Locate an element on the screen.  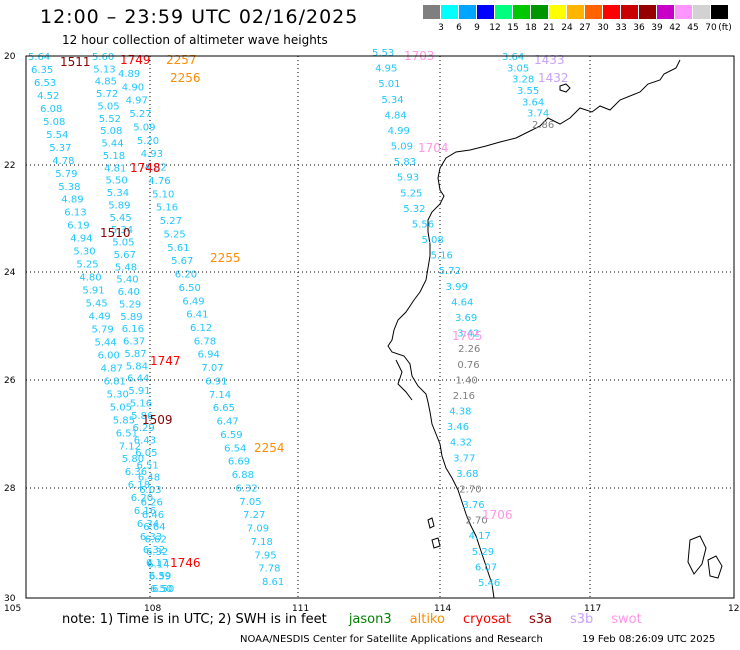
wave-height-value: 6.18 is located at coordinates (139, 485).